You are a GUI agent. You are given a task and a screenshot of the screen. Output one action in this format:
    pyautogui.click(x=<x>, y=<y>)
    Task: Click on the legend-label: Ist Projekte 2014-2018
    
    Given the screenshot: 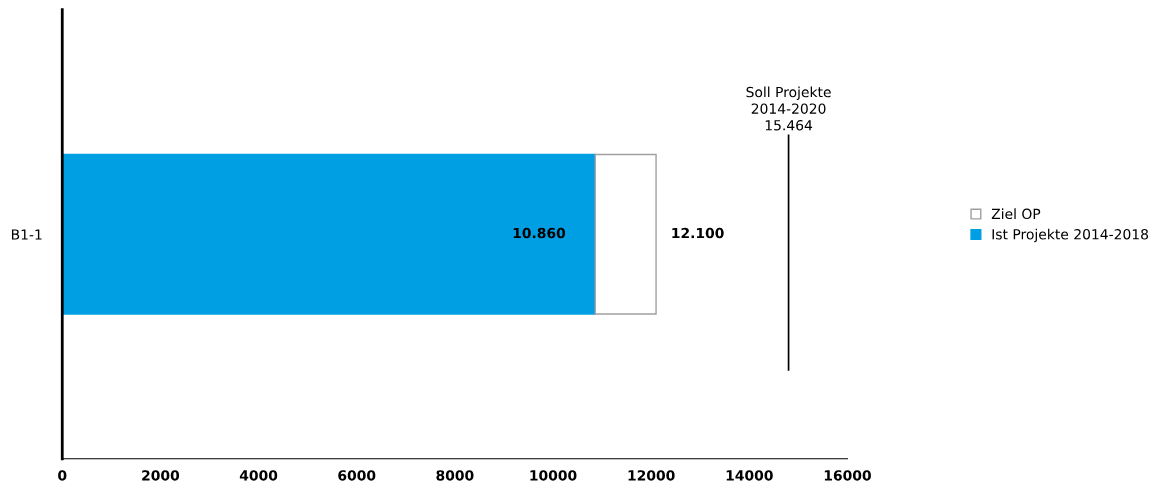 What is the action you would take?
    pyautogui.click(x=1070, y=235)
    